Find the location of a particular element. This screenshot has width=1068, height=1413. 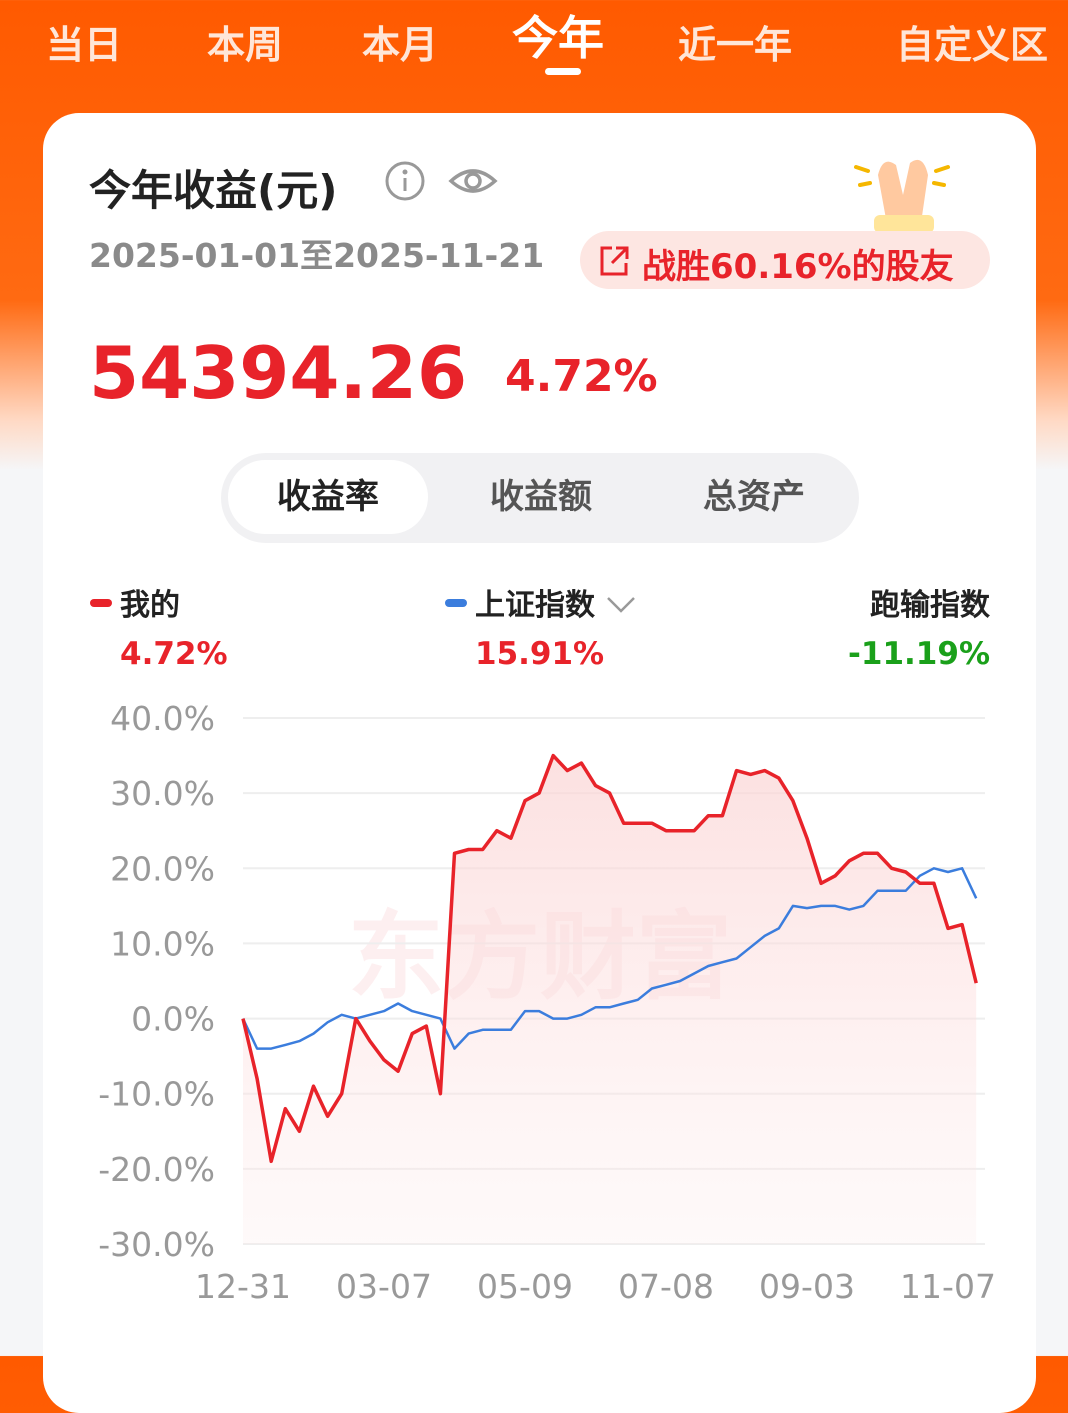

period-tab: 自定义区 is located at coordinates (972, 45).